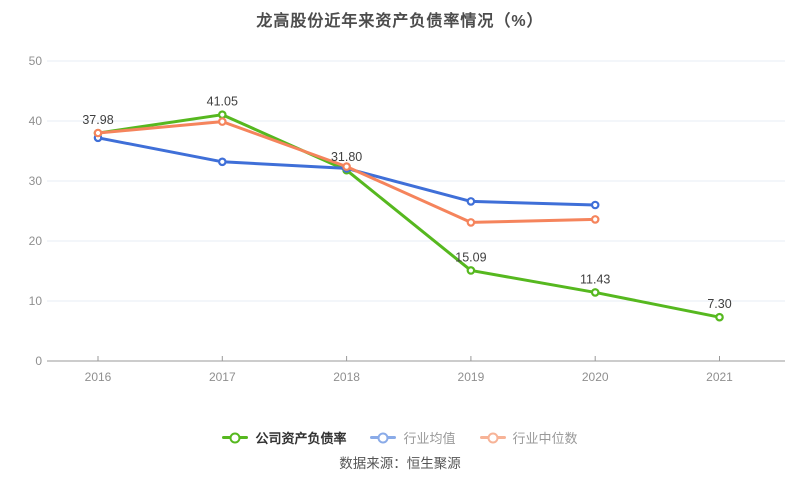 This screenshot has height=501, width=800. I want to click on y-axis-tick-label: 50, so click(36, 61).